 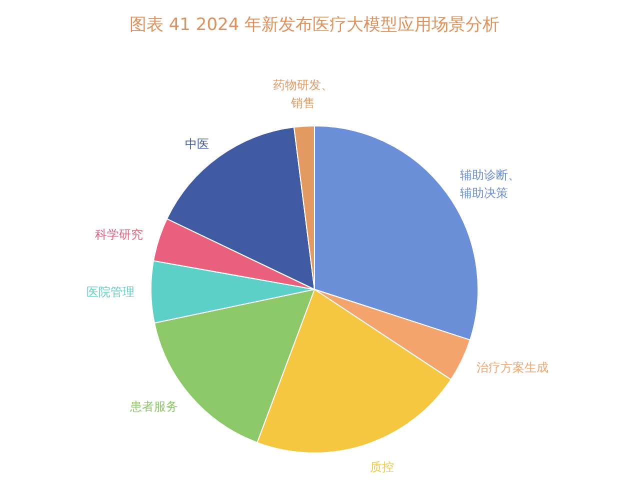 What do you see at coordinates (303, 94) in the screenshot?
I see `slice-label: 药物研发、销售` at bounding box center [303, 94].